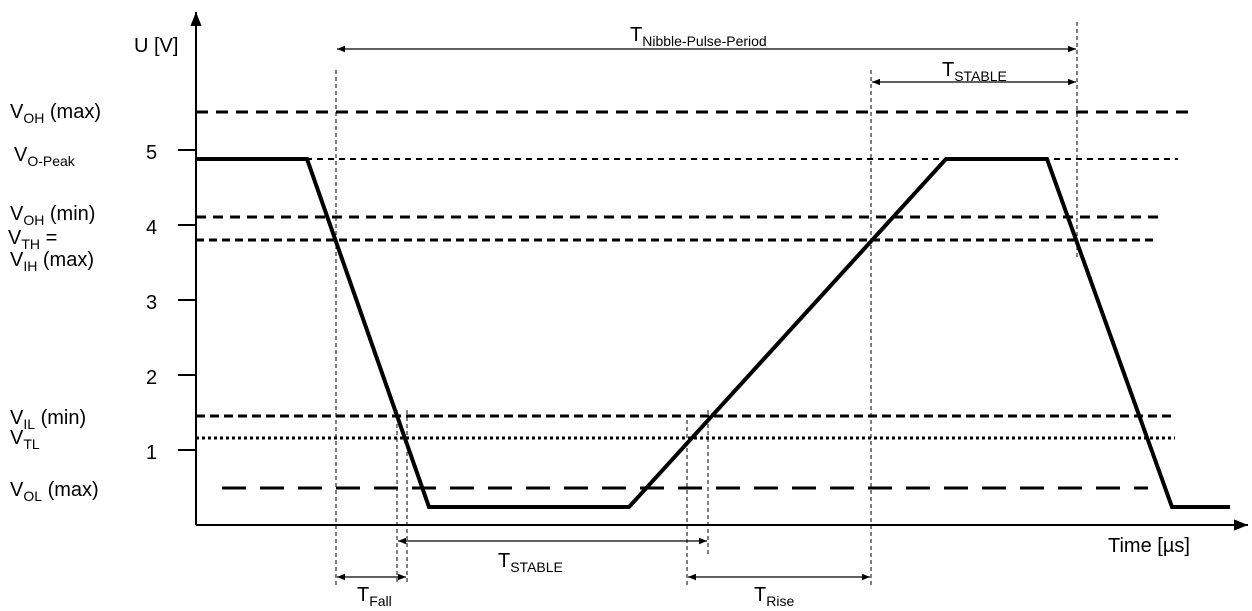 Image resolution: width=1252 pixels, height=611 pixels. What do you see at coordinates (698, 36) in the screenshot?
I see `period-label: TNibble-Pulse-Period` at bounding box center [698, 36].